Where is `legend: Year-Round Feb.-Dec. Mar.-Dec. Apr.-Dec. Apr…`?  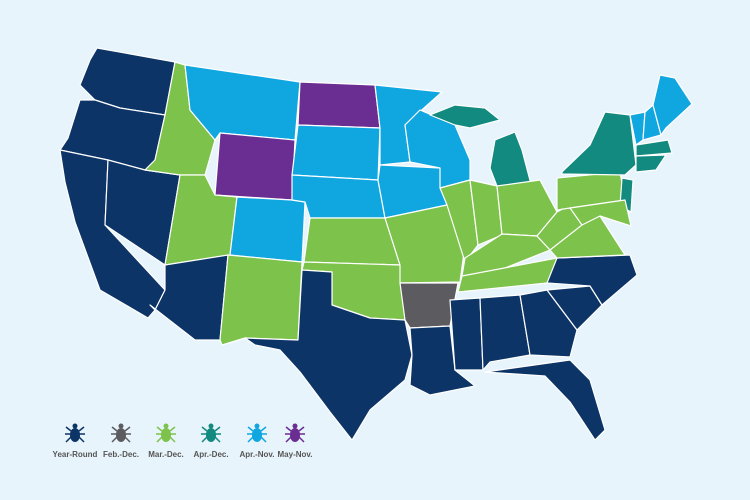
legend: Year-Round Feb.-Dec. Mar.-Dec. Apr.-Dec. Apr… is located at coordinates (183, 441).